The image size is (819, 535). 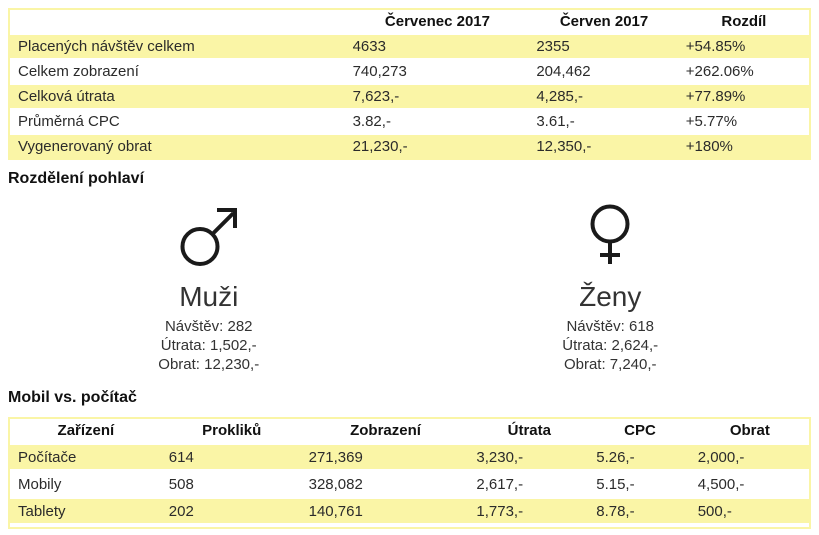 What do you see at coordinates (385, 430) in the screenshot?
I see `column-header-impressions: Zobrazení` at bounding box center [385, 430].